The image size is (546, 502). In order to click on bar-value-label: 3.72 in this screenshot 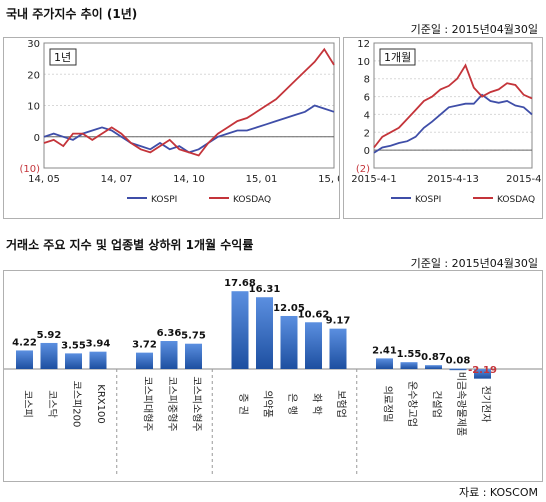, I will do `click(144, 345)`.